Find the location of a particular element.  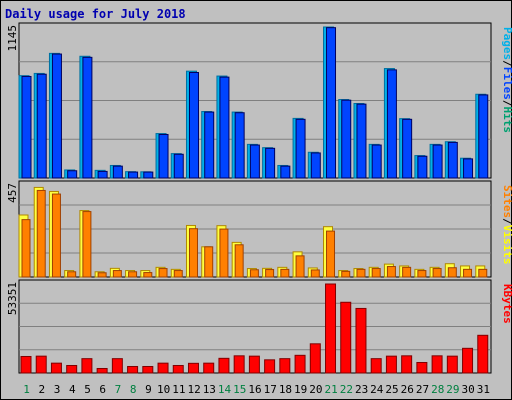

day-label-4: 4 is located at coordinates (72, 389).